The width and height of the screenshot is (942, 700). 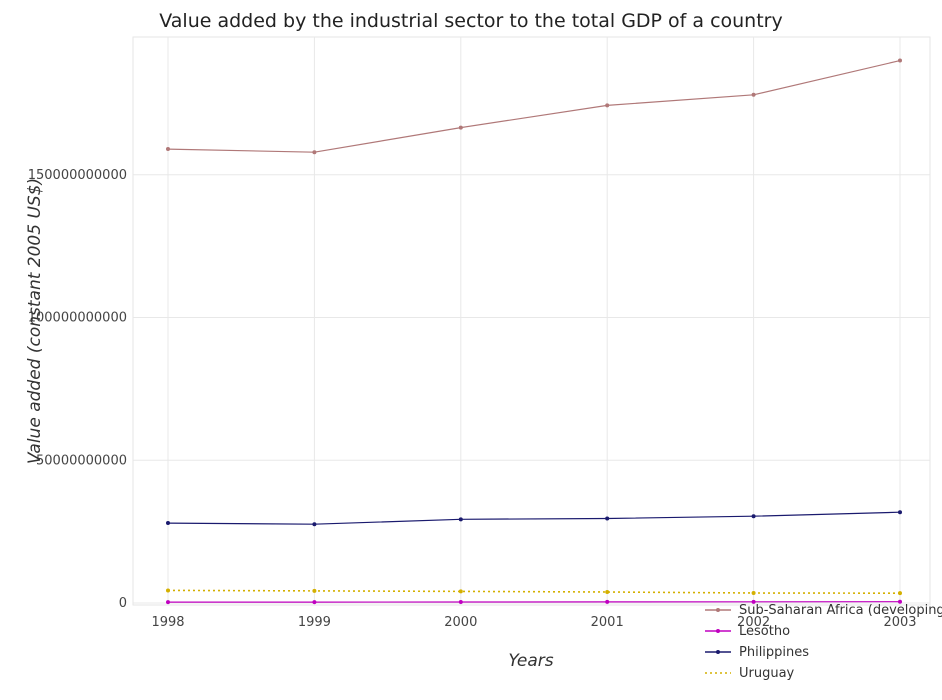 I want to click on x-axis-label: Years, so click(x=530, y=661).